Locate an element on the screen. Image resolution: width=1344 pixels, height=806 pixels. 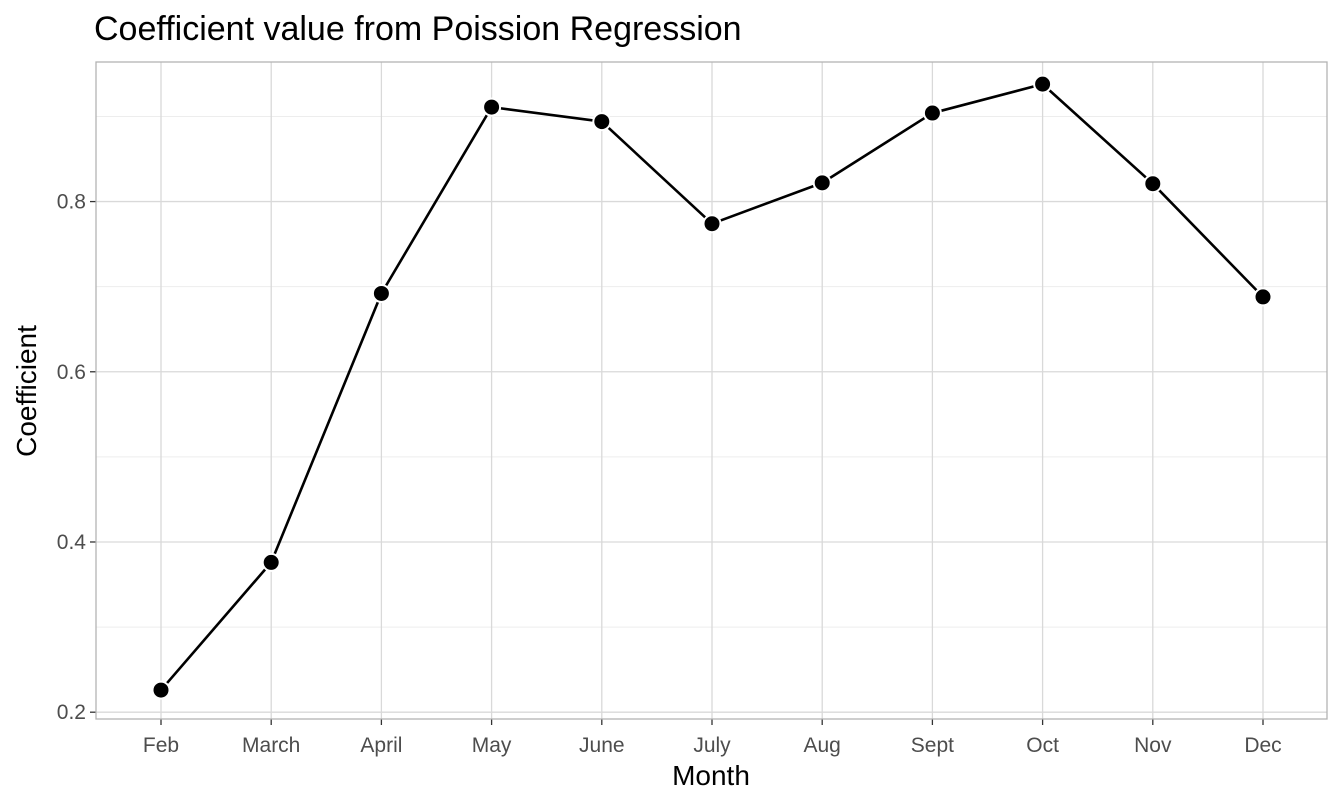
y-tick-label: 0.2 is located at coordinates (71, 712).